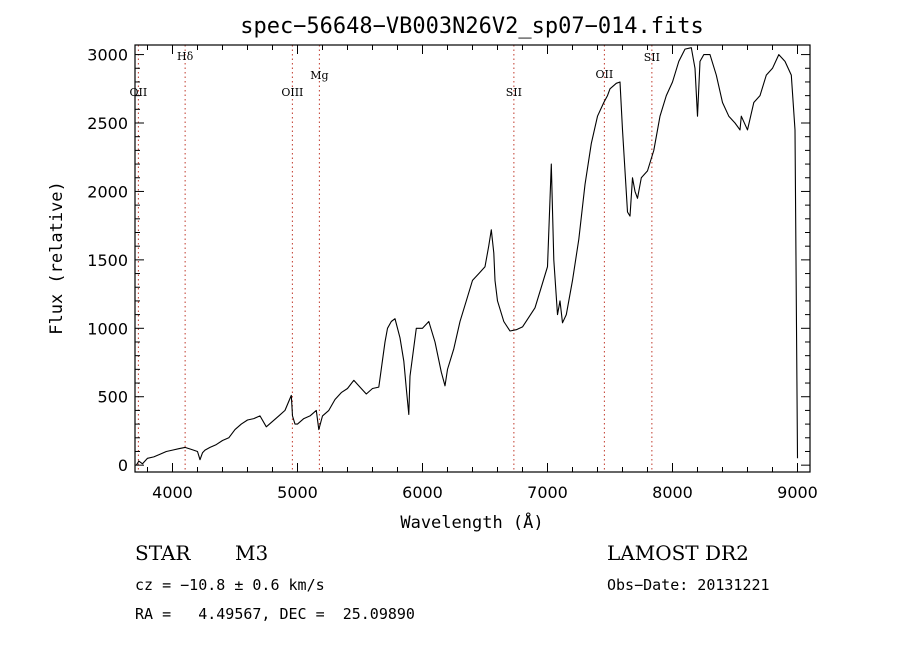 This screenshot has width=900, height=650. What do you see at coordinates (107, 123) in the screenshot?
I see `y-tick-label: 2500` at bounding box center [107, 123].